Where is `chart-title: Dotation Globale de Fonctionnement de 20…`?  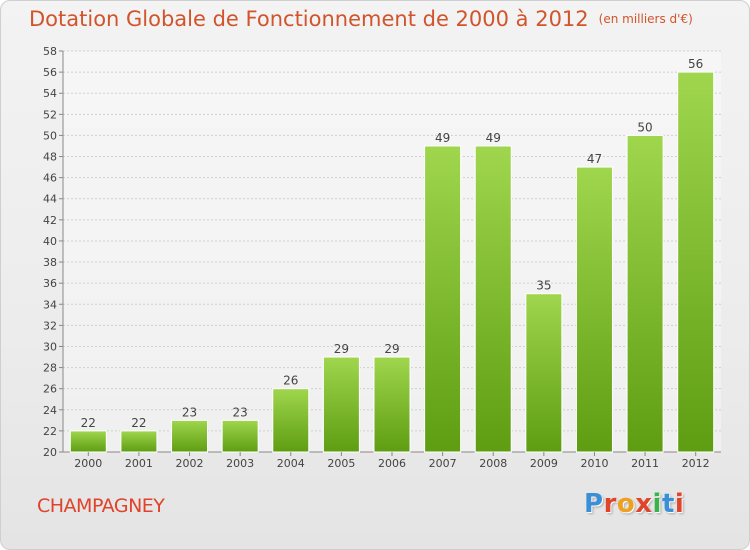
chart-title: Dotation Globale de Fonctionnement de 20… is located at coordinates (361, 19).